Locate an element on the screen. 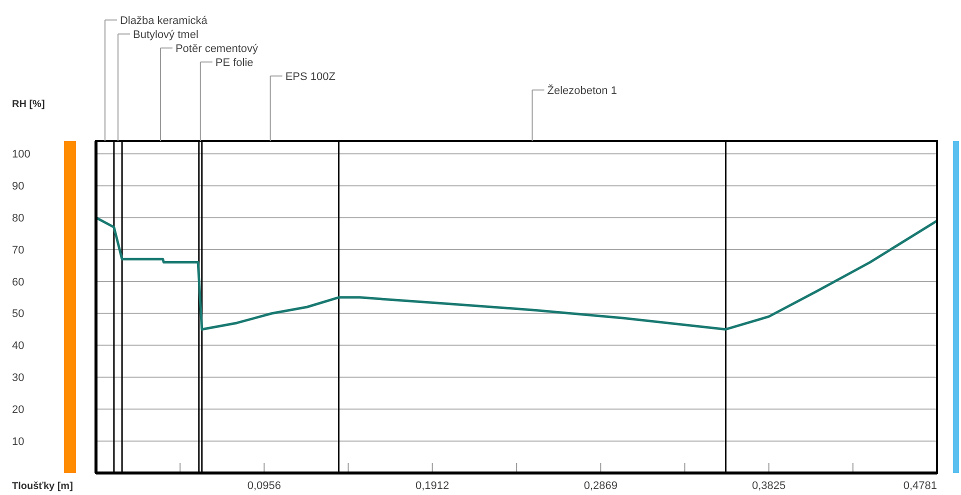  x-tick-label: 0,2869 is located at coordinates (601, 486).